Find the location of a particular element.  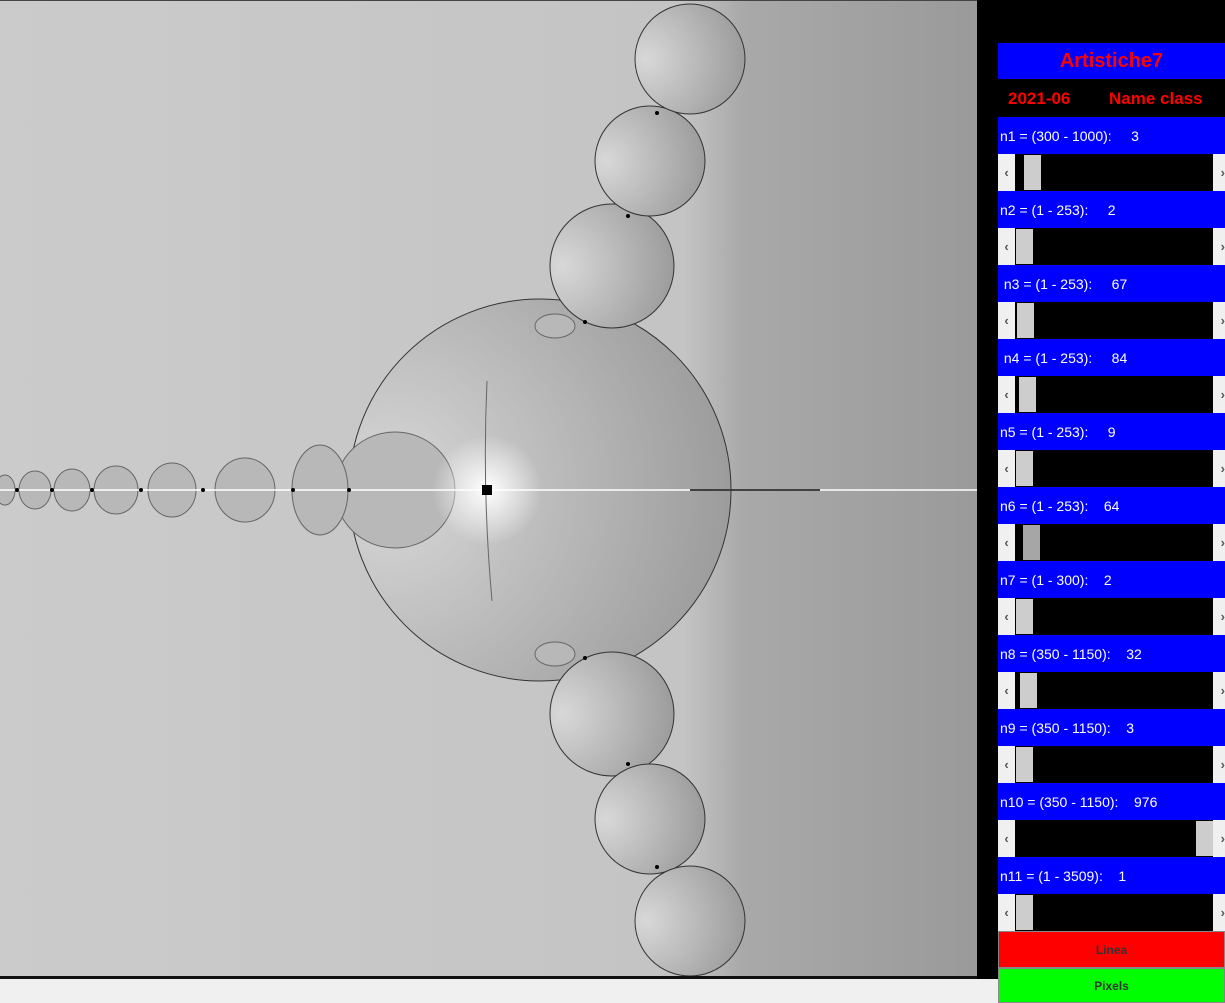

param-scrollbar-n10: ‹ › is located at coordinates (1111, 838).